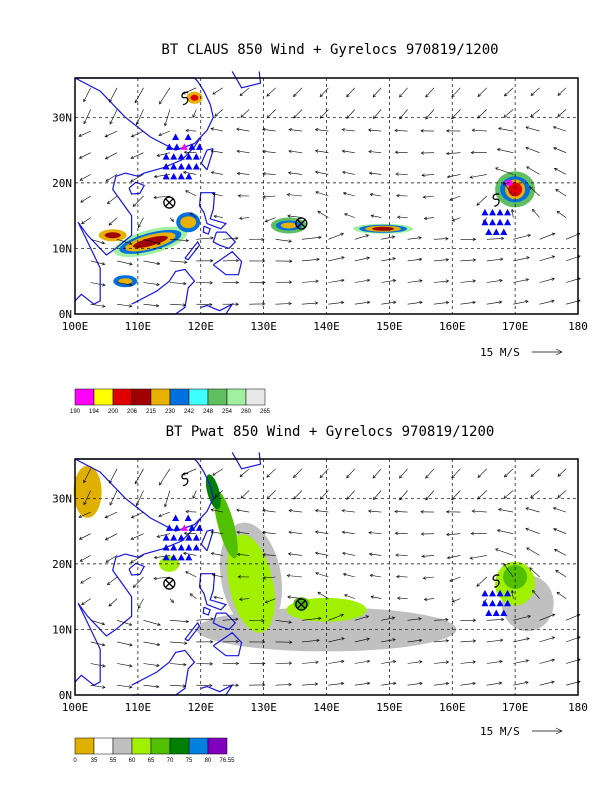 This screenshot has width=612, height=792. What do you see at coordinates (62, 183) in the screenshot?
I see `y-tick-label: 20N` at bounding box center [62, 183].